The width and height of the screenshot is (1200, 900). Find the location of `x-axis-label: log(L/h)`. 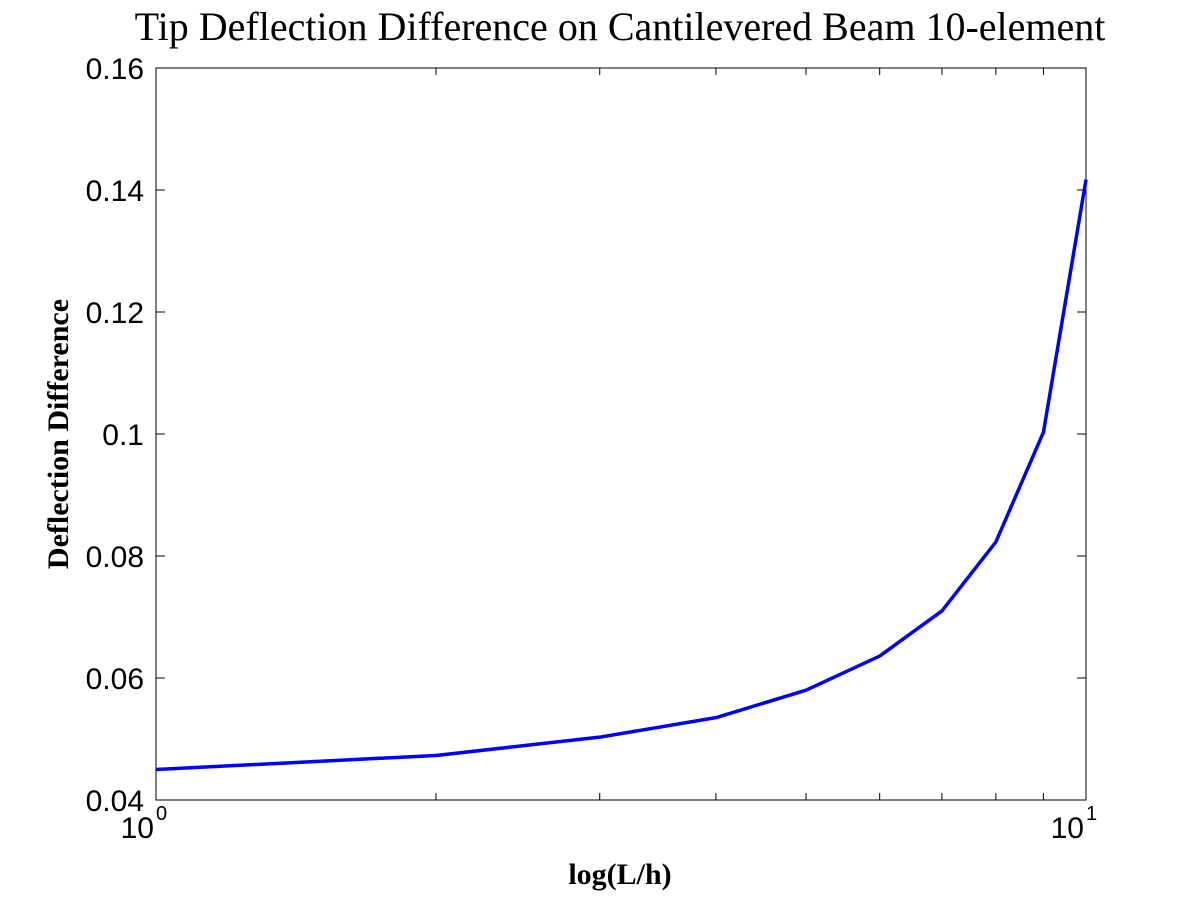

x-axis-label: log(L/h) is located at coordinates (619, 874).